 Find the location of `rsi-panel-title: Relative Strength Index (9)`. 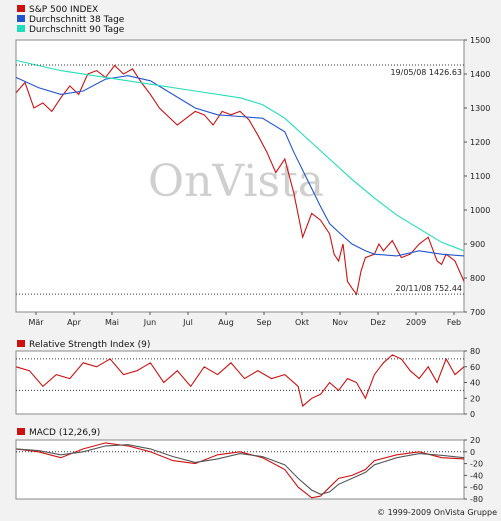

rsi-panel-title: Relative Strength Index (9) is located at coordinates (89, 345).